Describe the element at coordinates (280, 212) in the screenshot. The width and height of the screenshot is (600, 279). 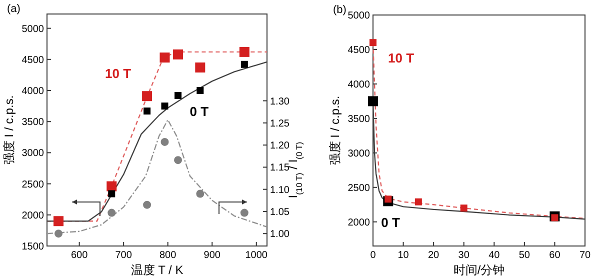
I see `y2-tick-label: 1.05` at that location.